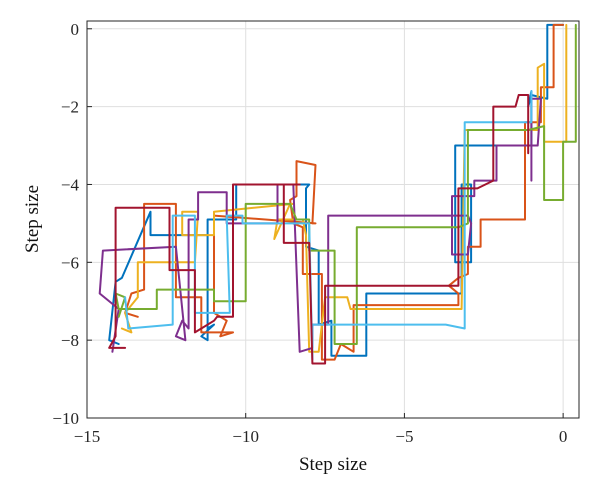  I want to click on y-tick-label: 0, so click(75, 29).